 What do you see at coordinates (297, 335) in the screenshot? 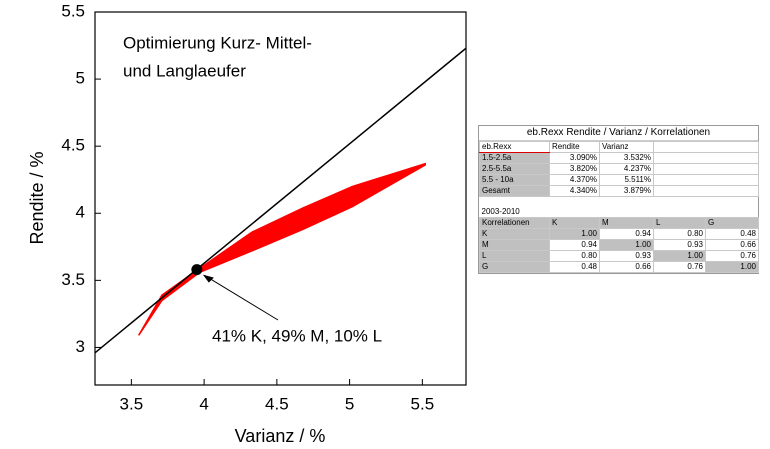
I see `point-label: 41% K, 49% M, 10% L` at bounding box center [297, 335].